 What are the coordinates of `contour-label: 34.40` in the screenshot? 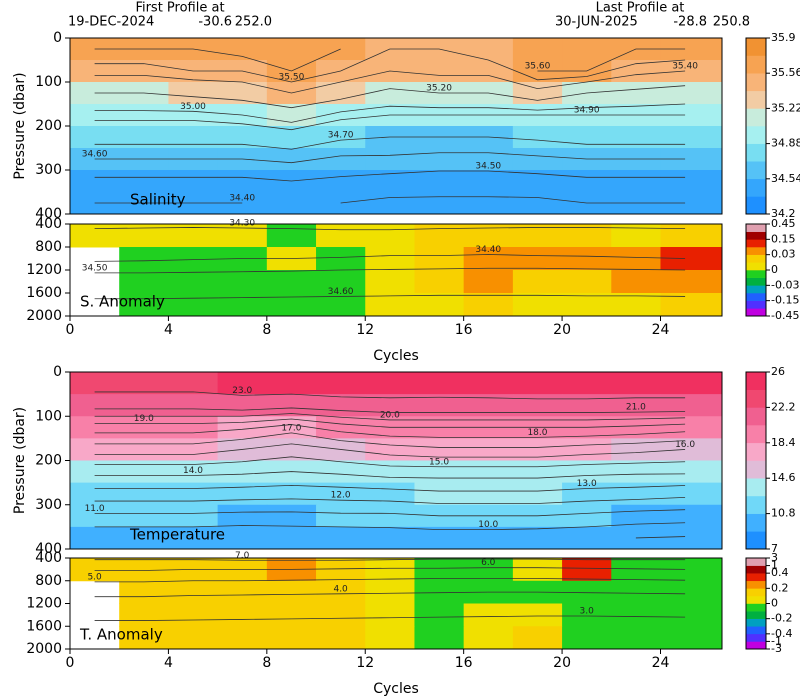 It's located at (242, 199).